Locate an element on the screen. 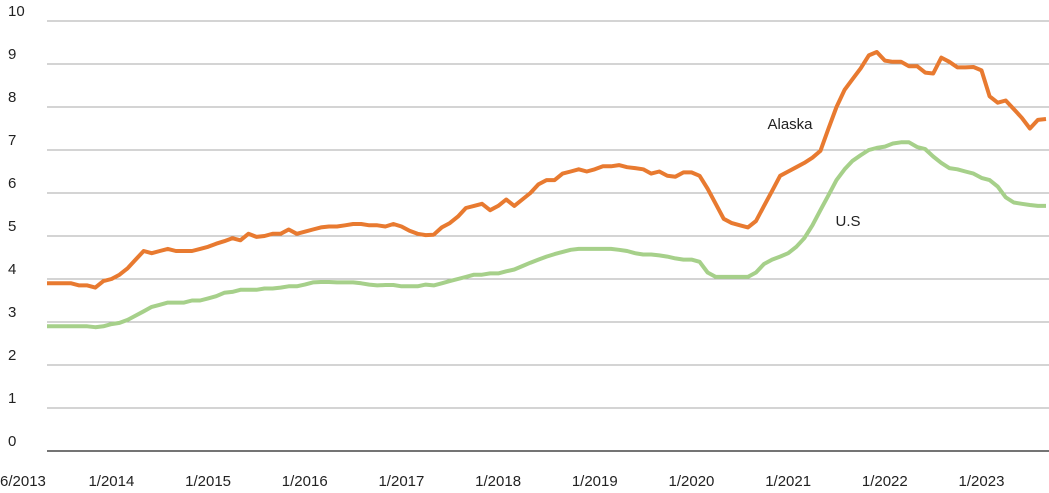 Image resolution: width=1049 pixels, height=493 pixels. series-label: Alaska is located at coordinates (790, 124).